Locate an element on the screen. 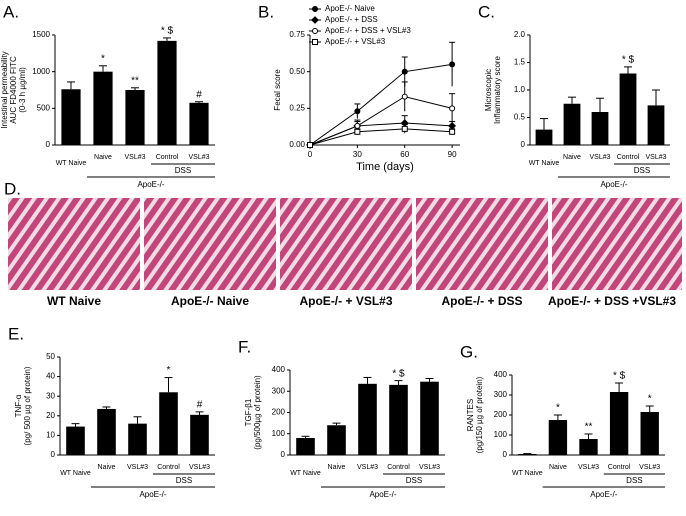  caption: ApoE-/- + DSS is located at coordinates (481, 301).